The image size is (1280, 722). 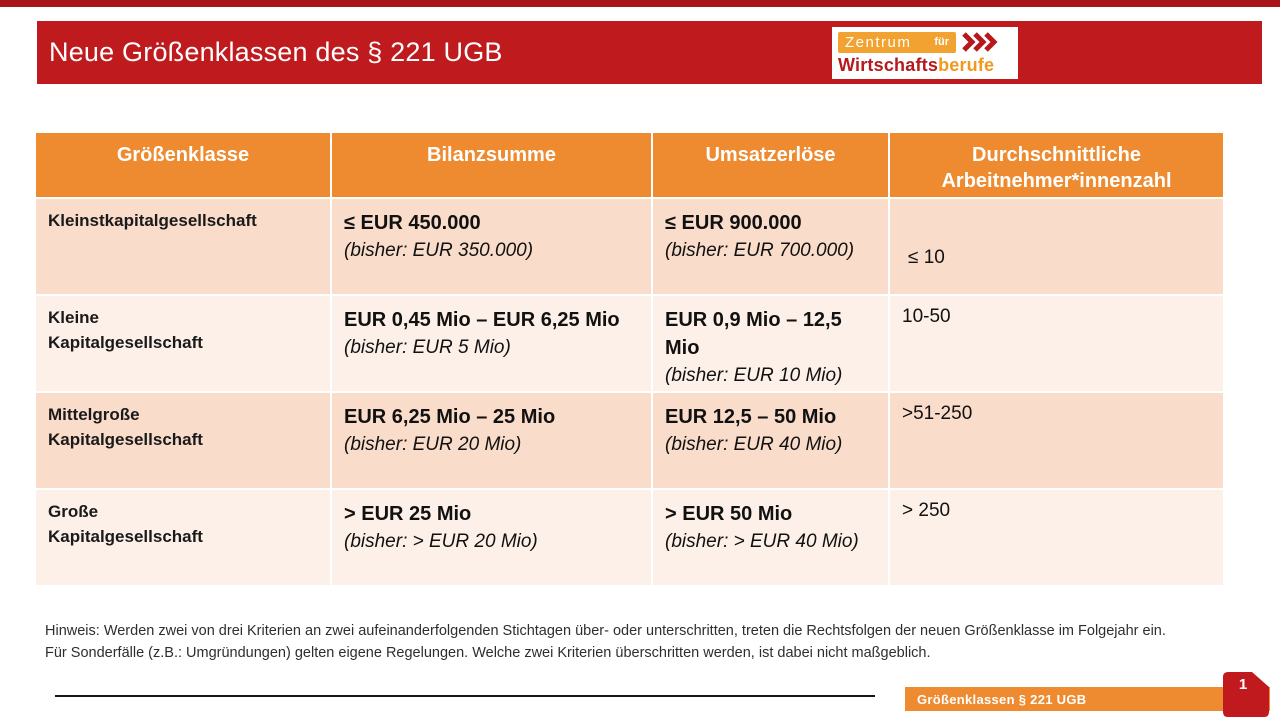 What do you see at coordinates (649, 52) in the screenshot?
I see `title-bar: Neue Größenklassen des § 221 UGB` at bounding box center [649, 52].